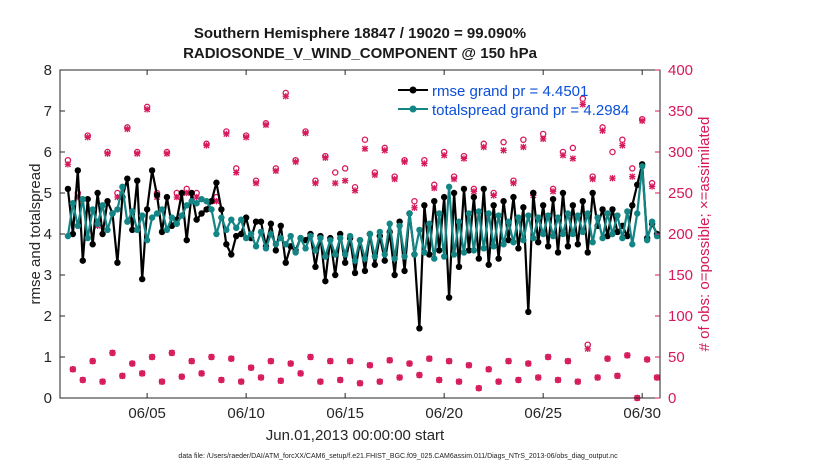 The height and width of the screenshot is (475, 830). Describe the element at coordinates (676, 357) in the screenshot. I see `y-right-tick-label: 50` at that location.